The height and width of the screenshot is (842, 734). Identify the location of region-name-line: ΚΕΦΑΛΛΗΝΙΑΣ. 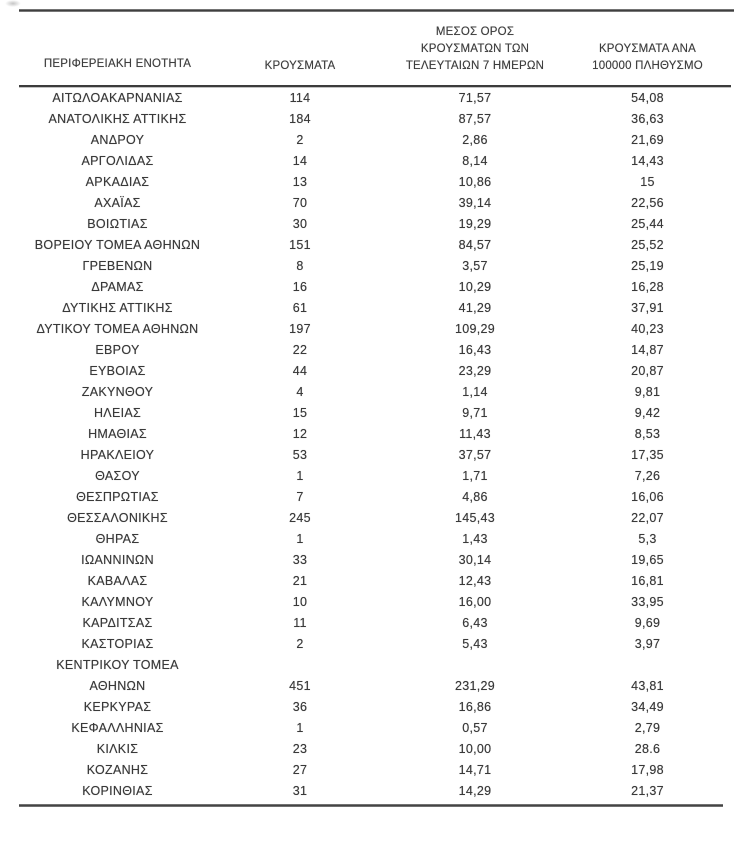
(117, 728).